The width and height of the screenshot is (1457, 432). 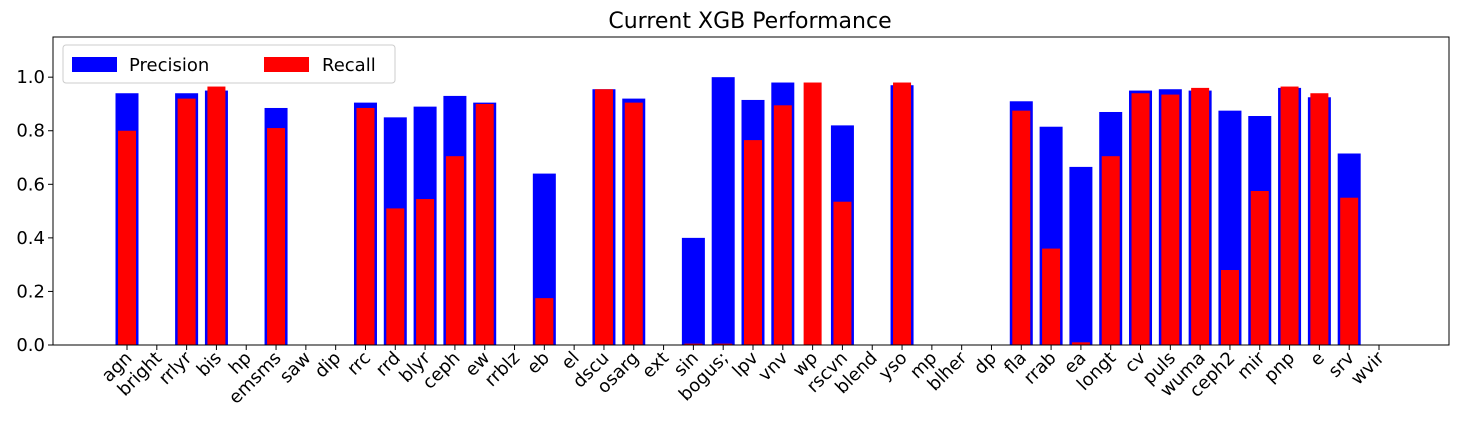 I want to click on bar-recall-rrab, so click(x=1051, y=296).